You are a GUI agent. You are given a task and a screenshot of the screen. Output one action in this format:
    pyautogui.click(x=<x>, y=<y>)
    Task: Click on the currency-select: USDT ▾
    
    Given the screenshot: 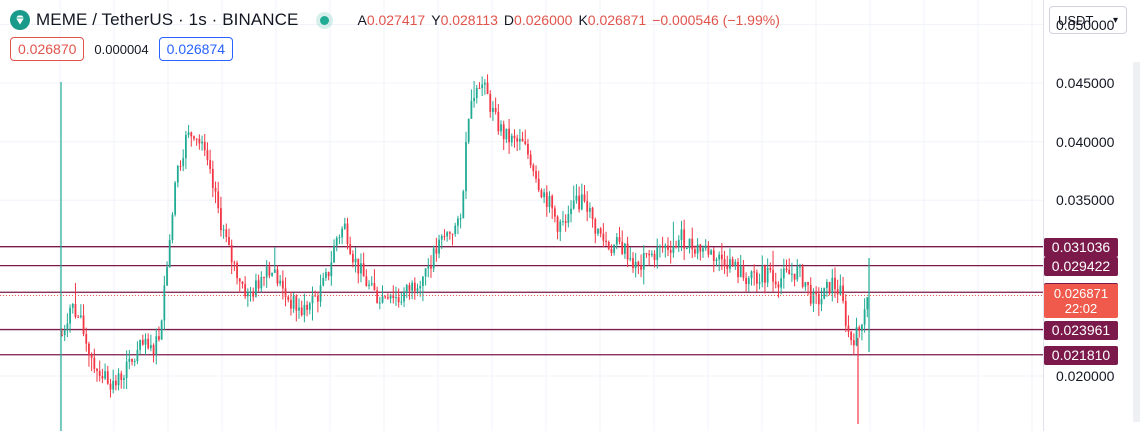 What is the action you would take?
    pyautogui.click(x=1088, y=20)
    